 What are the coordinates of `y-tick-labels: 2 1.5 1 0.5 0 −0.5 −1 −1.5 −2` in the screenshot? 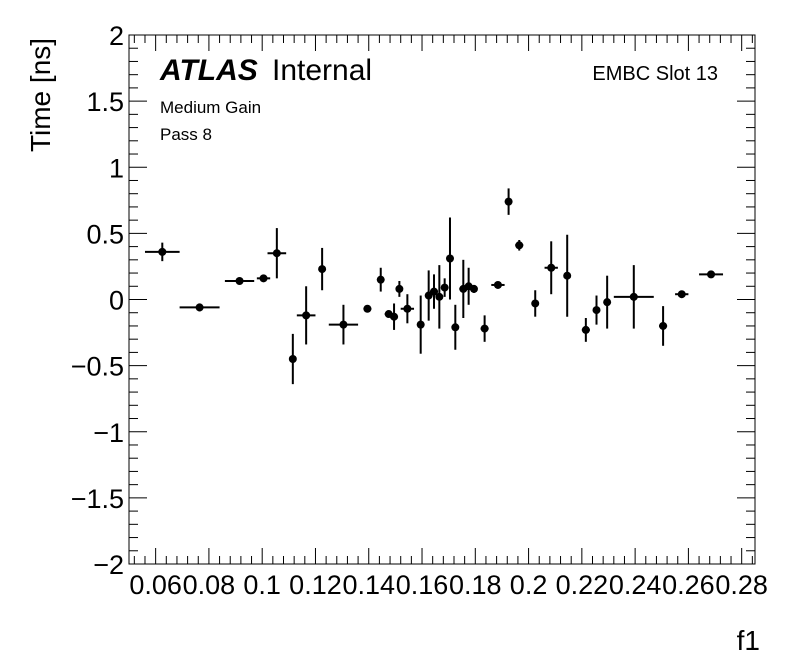 It's located at (97, 300).